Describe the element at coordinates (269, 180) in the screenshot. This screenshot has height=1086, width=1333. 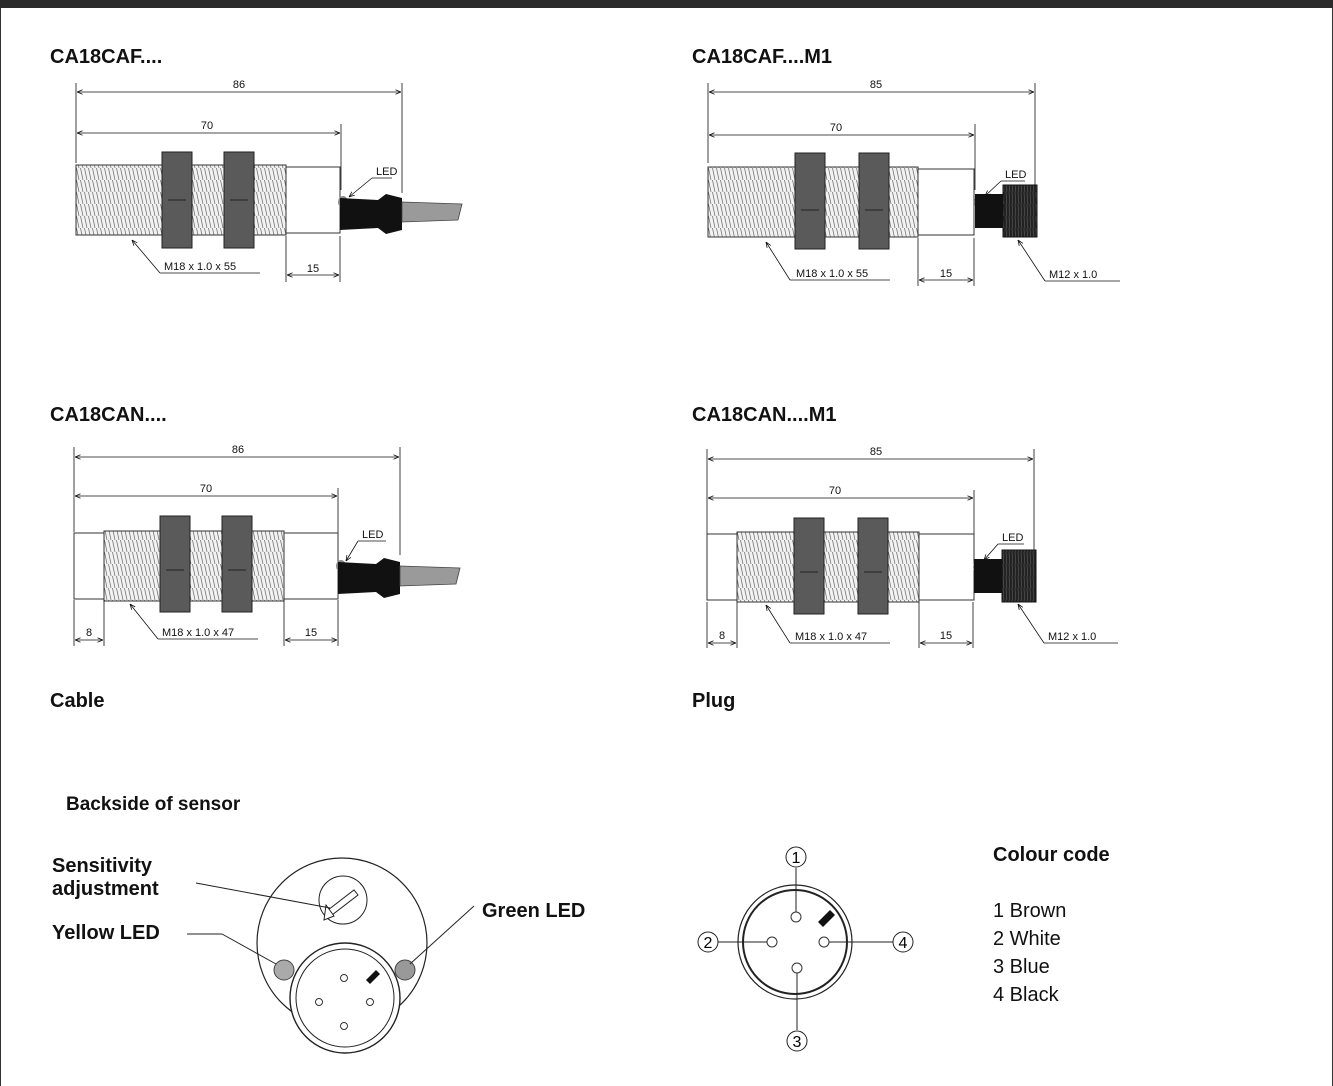
I see `drawing-ca18caf: 86 70 LED M18 x 1.0 x 55` at that location.